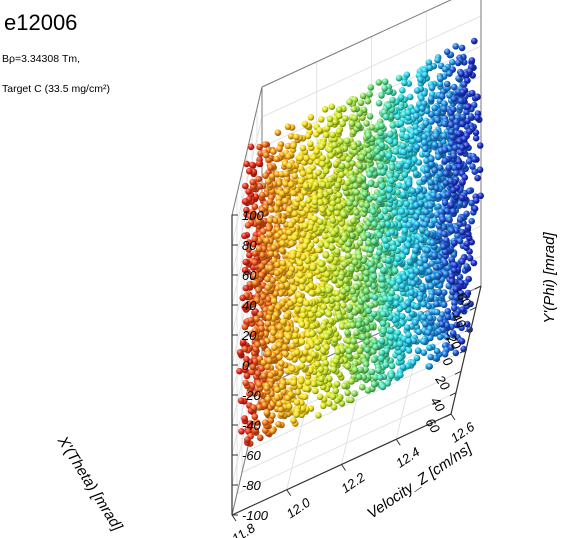  What do you see at coordinates (252, 455) in the screenshot?
I see `z-tick-label: -60` at bounding box center [252, 455].